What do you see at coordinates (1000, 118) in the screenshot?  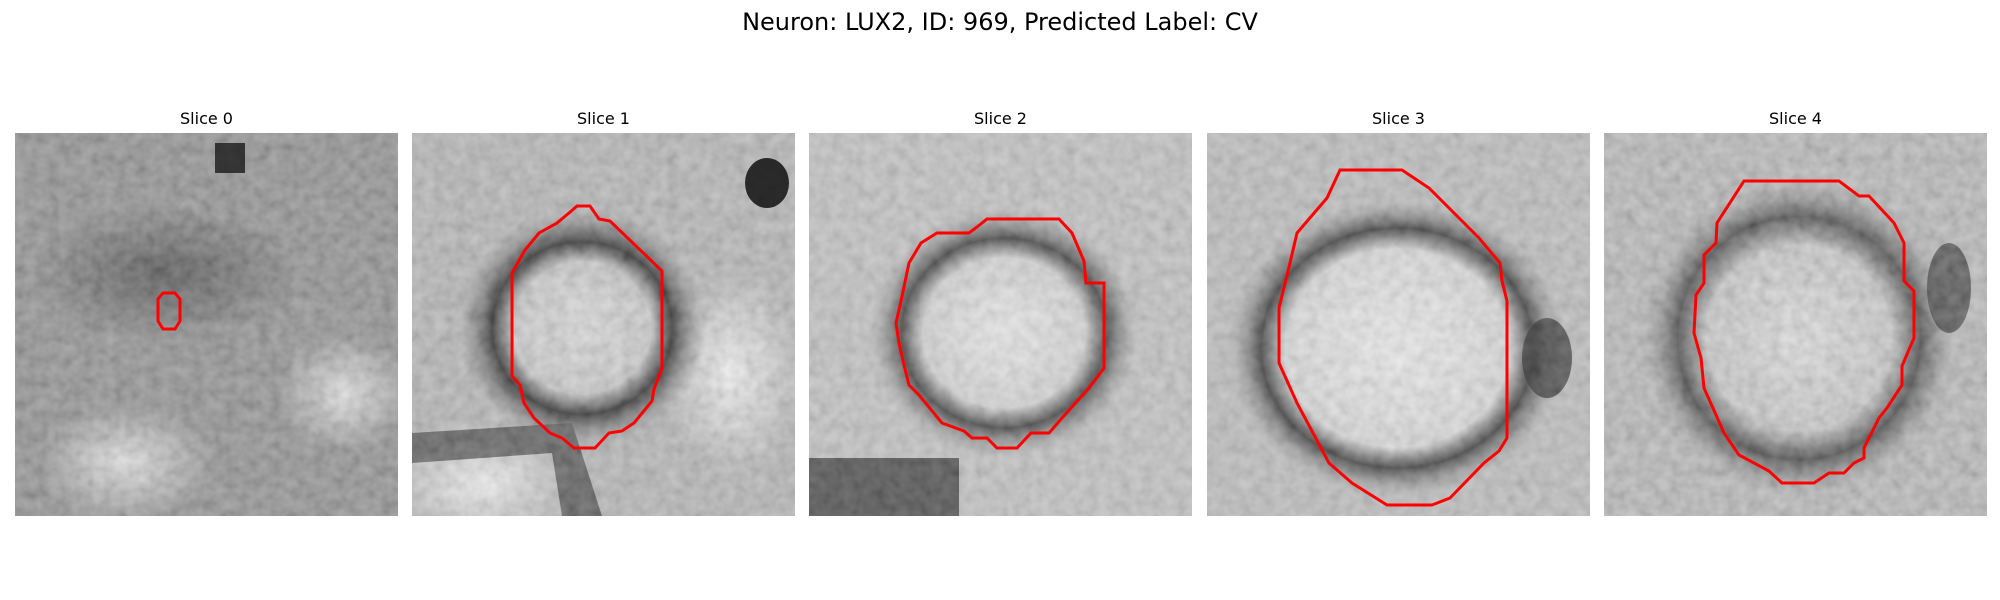 I see `slice-title-2: Slice 2` at bounding box center [1000, 118].